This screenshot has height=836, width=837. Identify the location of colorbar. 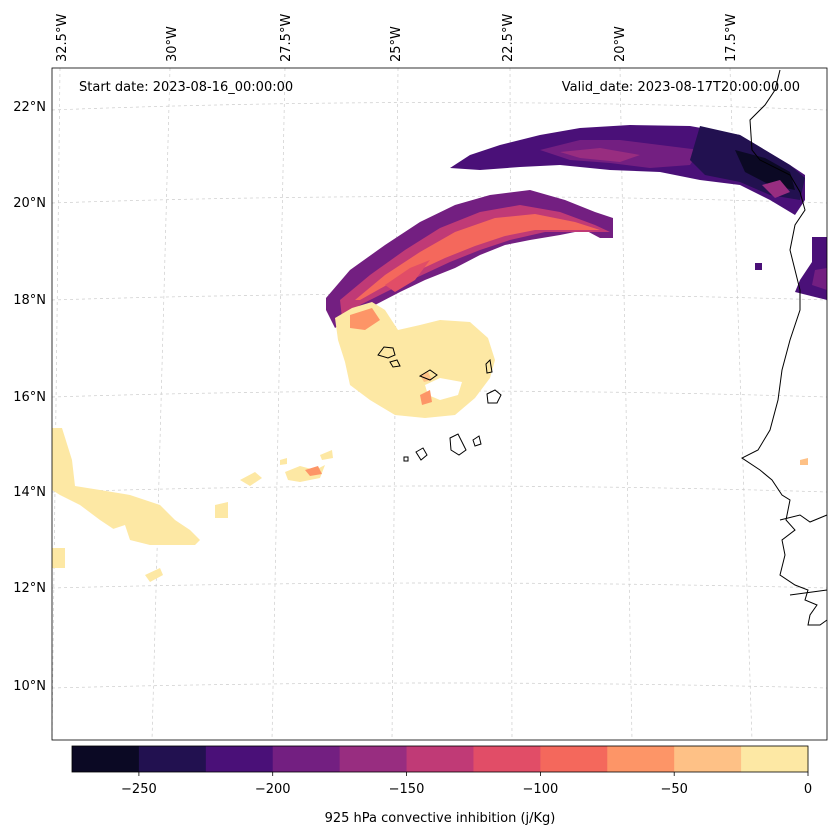
(440, 759).